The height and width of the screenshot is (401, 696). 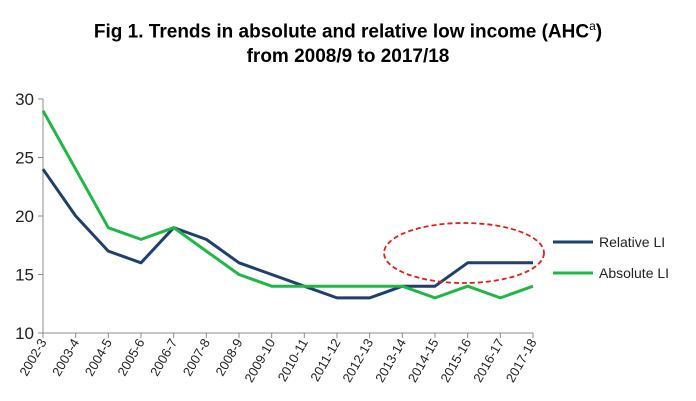 What do you see at coordinates (24, 333) in the screenshot?
I see `y-tick-label: 10` at bounding box center [24, 333].